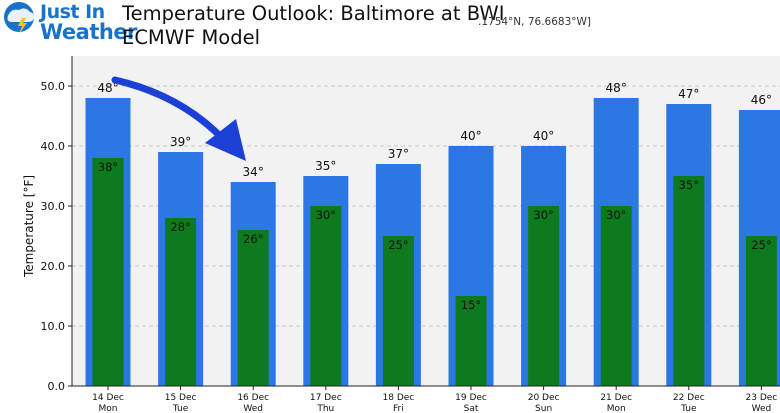  Describe the element at coordinates (53, 326) in the screenshot. I see `y-tick-label: 10.0` at that location.